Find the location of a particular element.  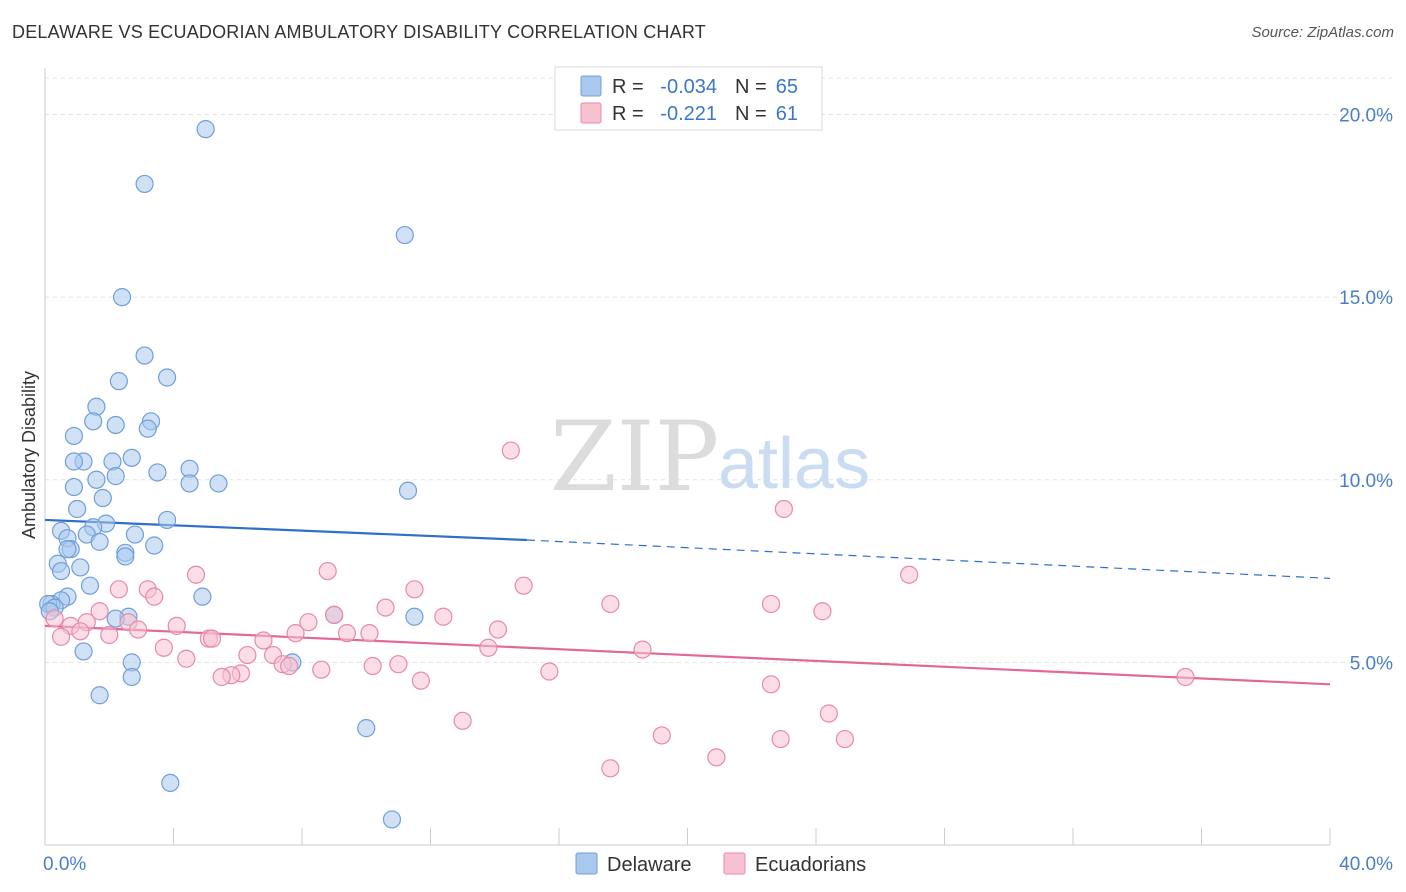

x-tick-label: 40.0% is located at coordinates (1366, 864).